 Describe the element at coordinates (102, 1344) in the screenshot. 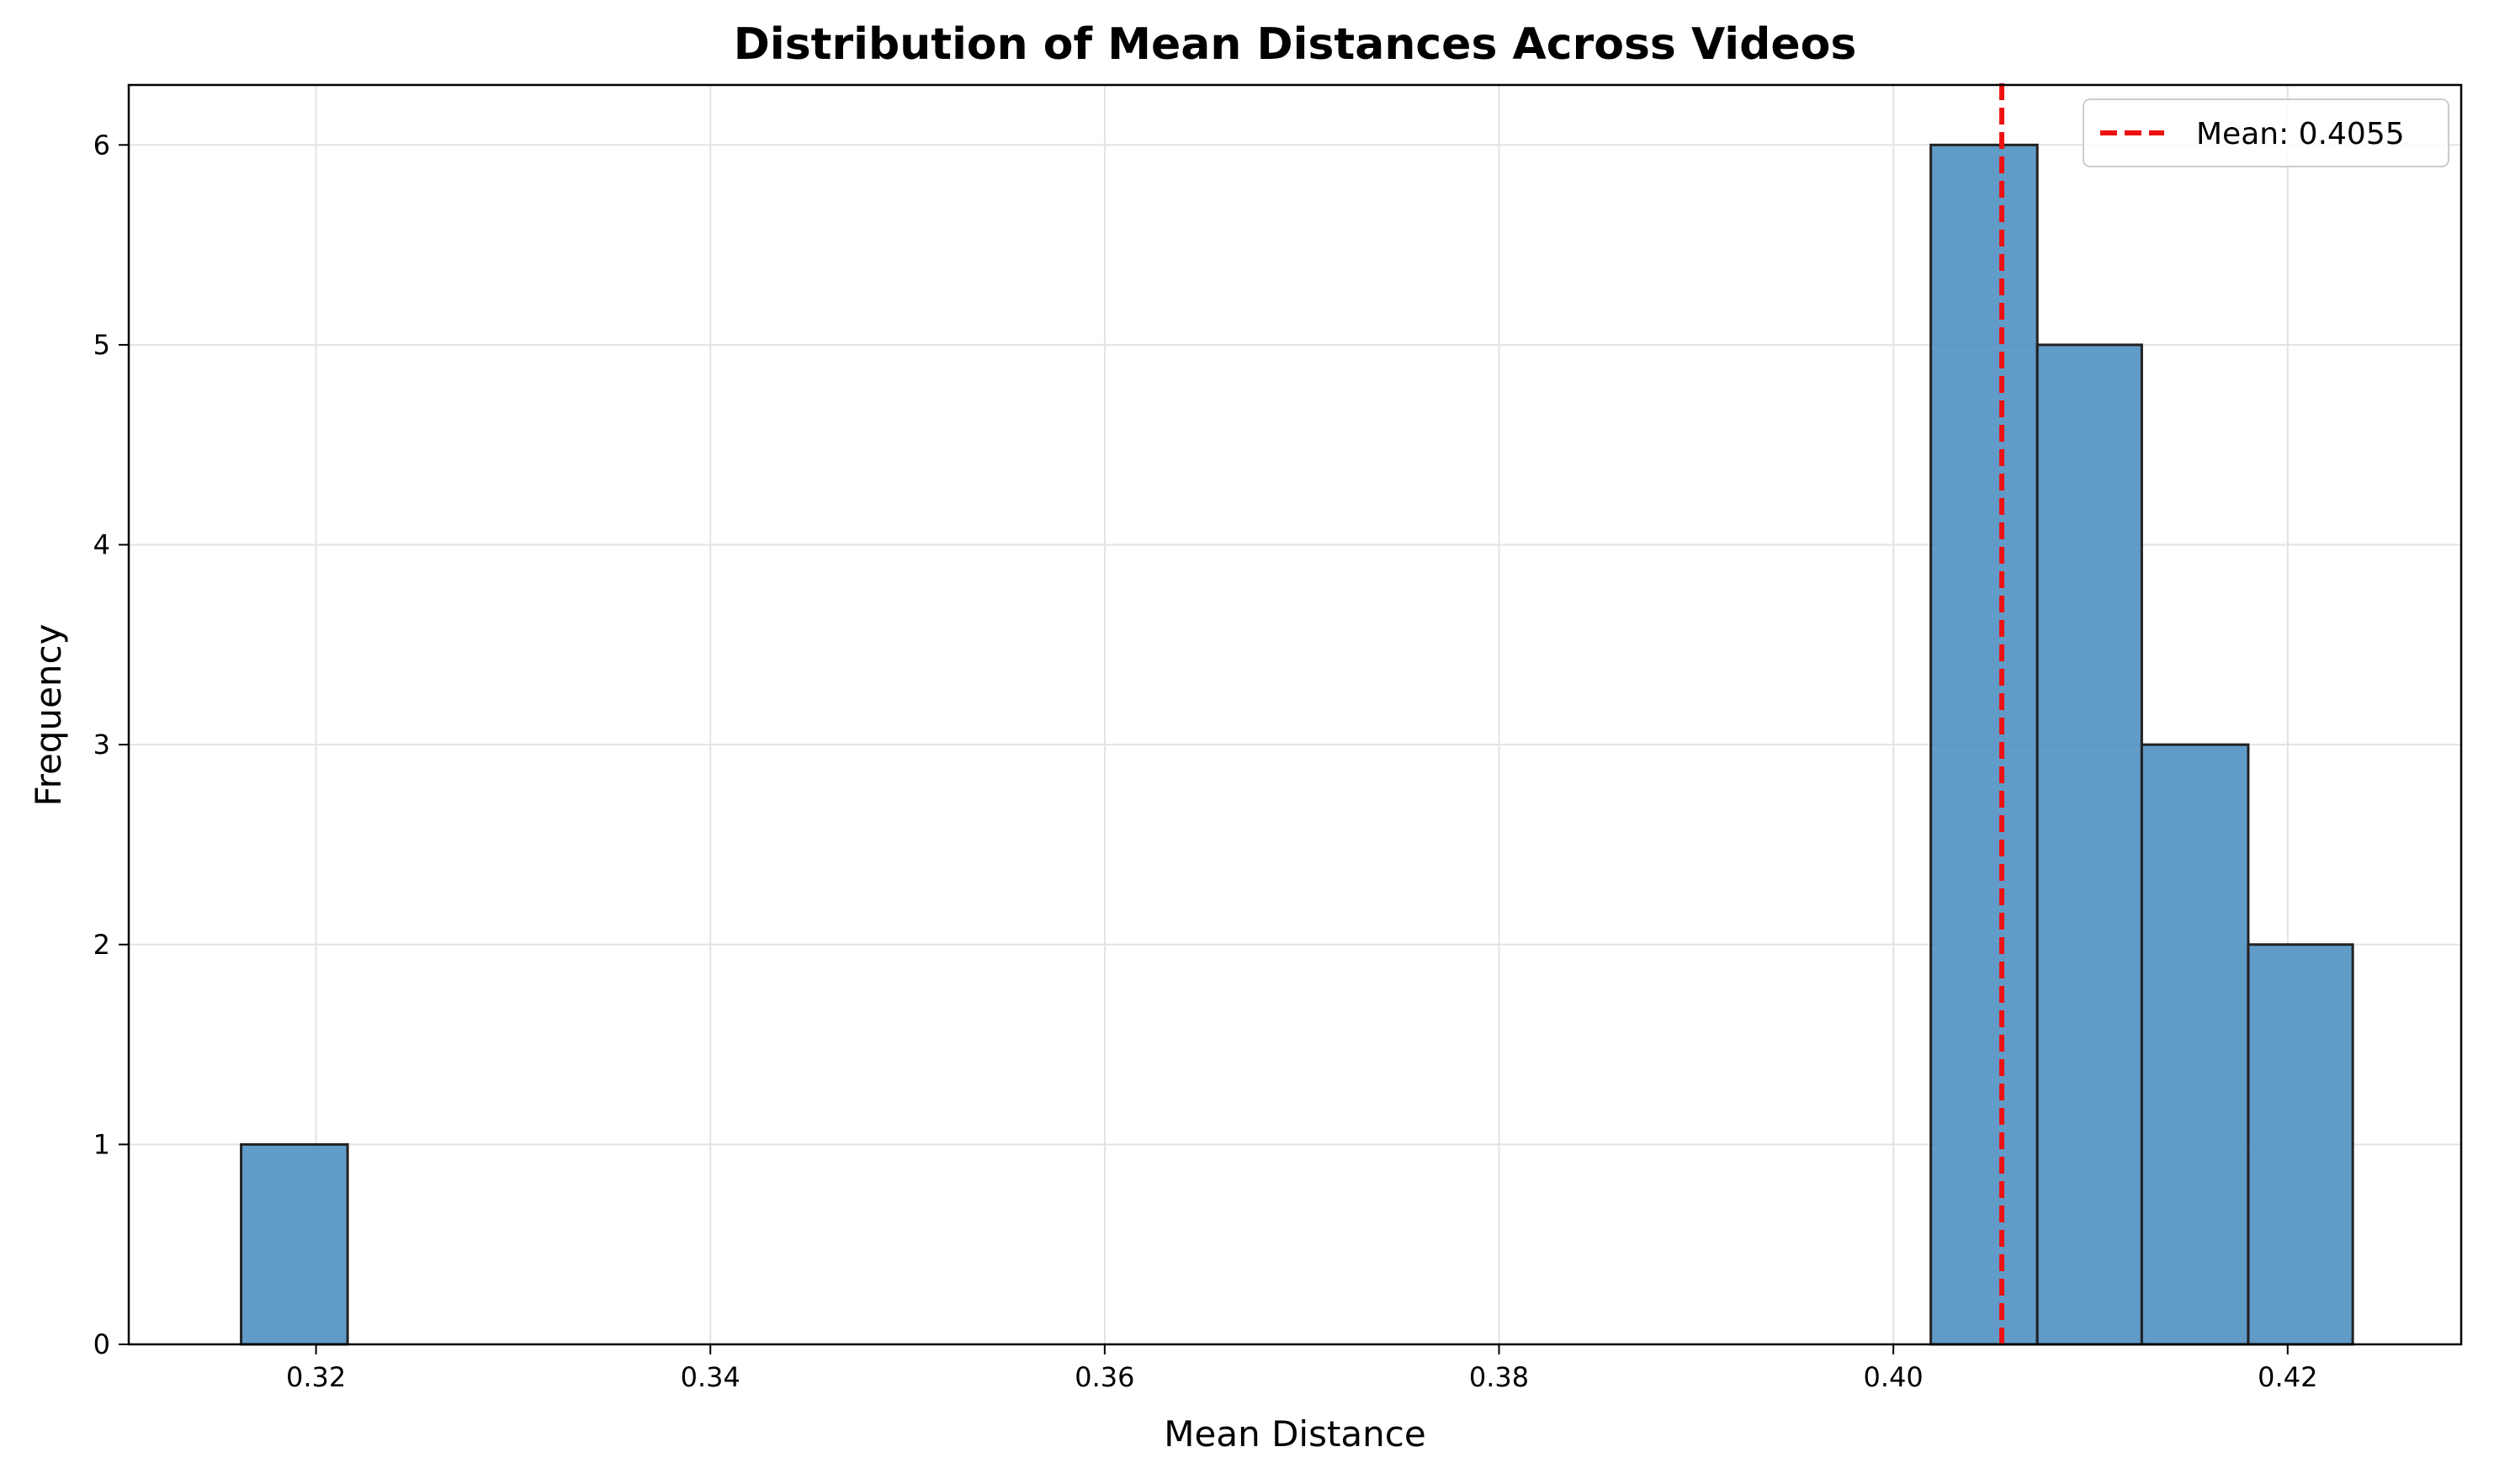

I see `y-tick-label: 0` at that location.